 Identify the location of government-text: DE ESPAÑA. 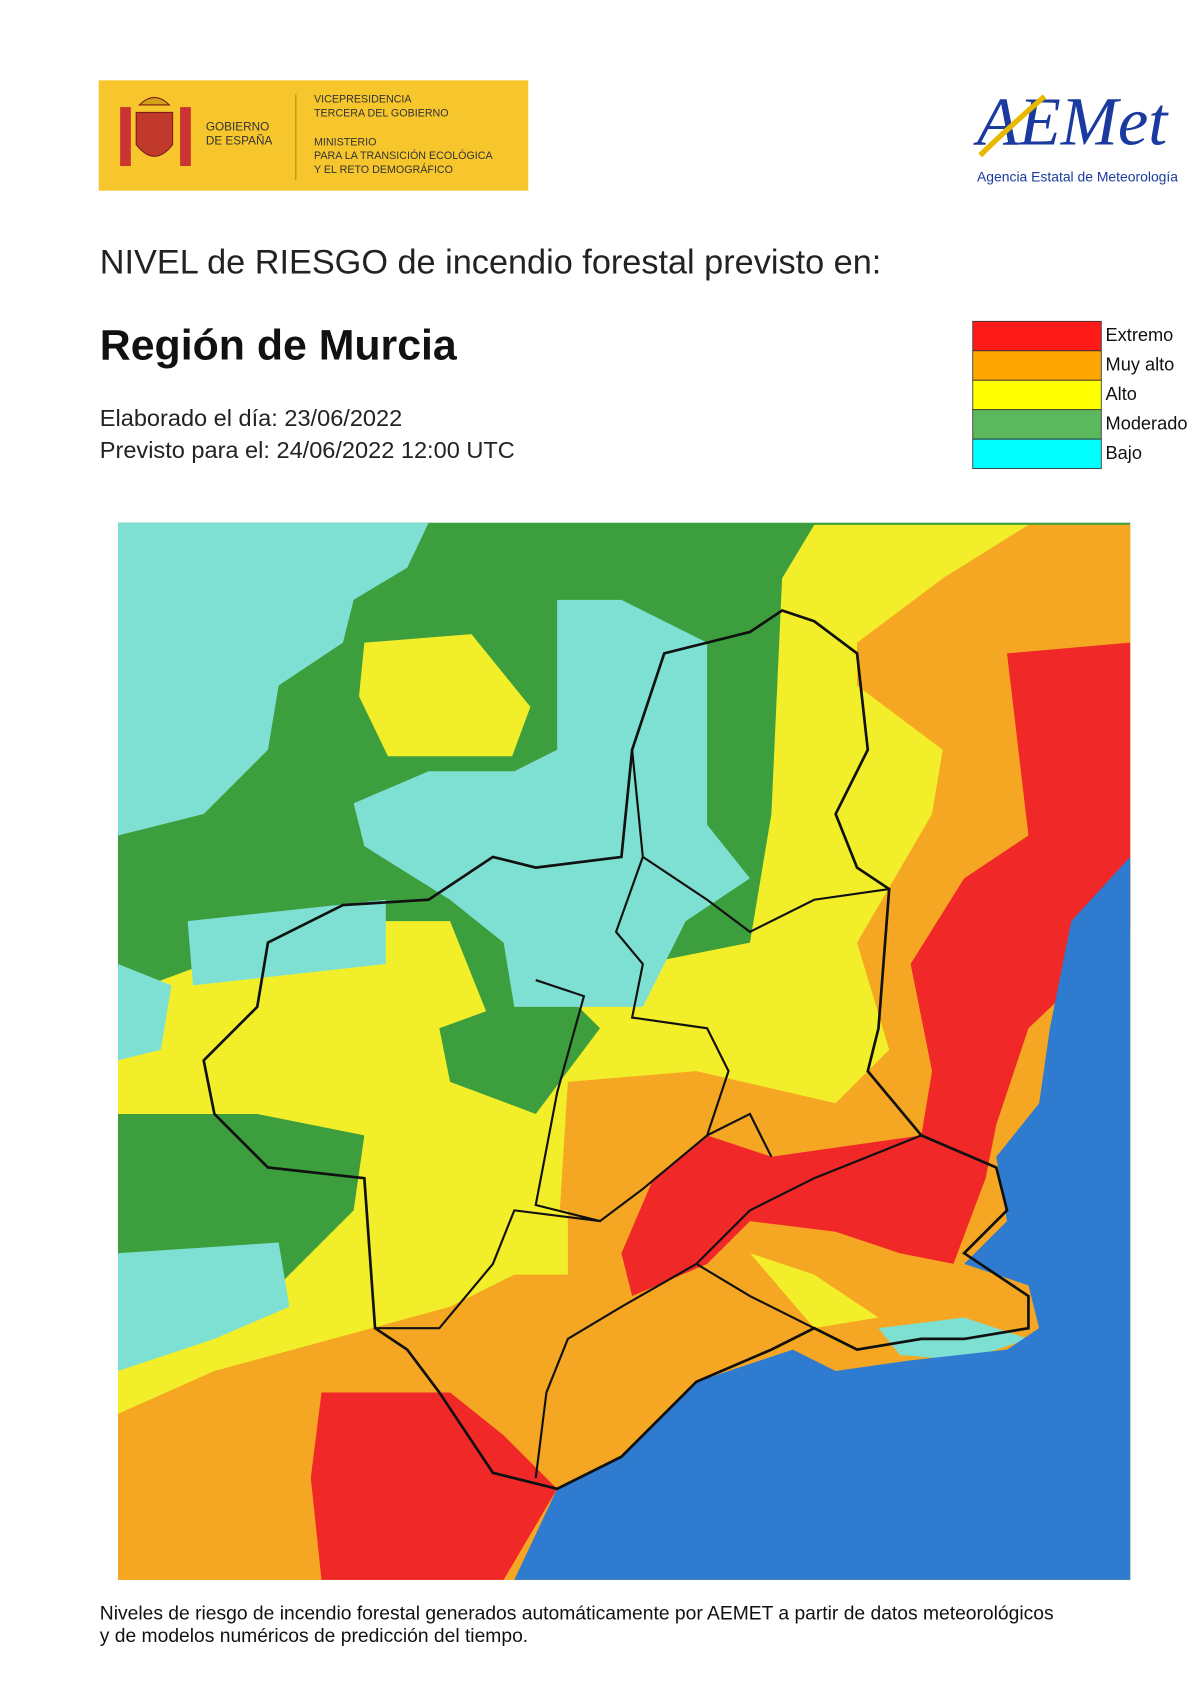
(239, 140).